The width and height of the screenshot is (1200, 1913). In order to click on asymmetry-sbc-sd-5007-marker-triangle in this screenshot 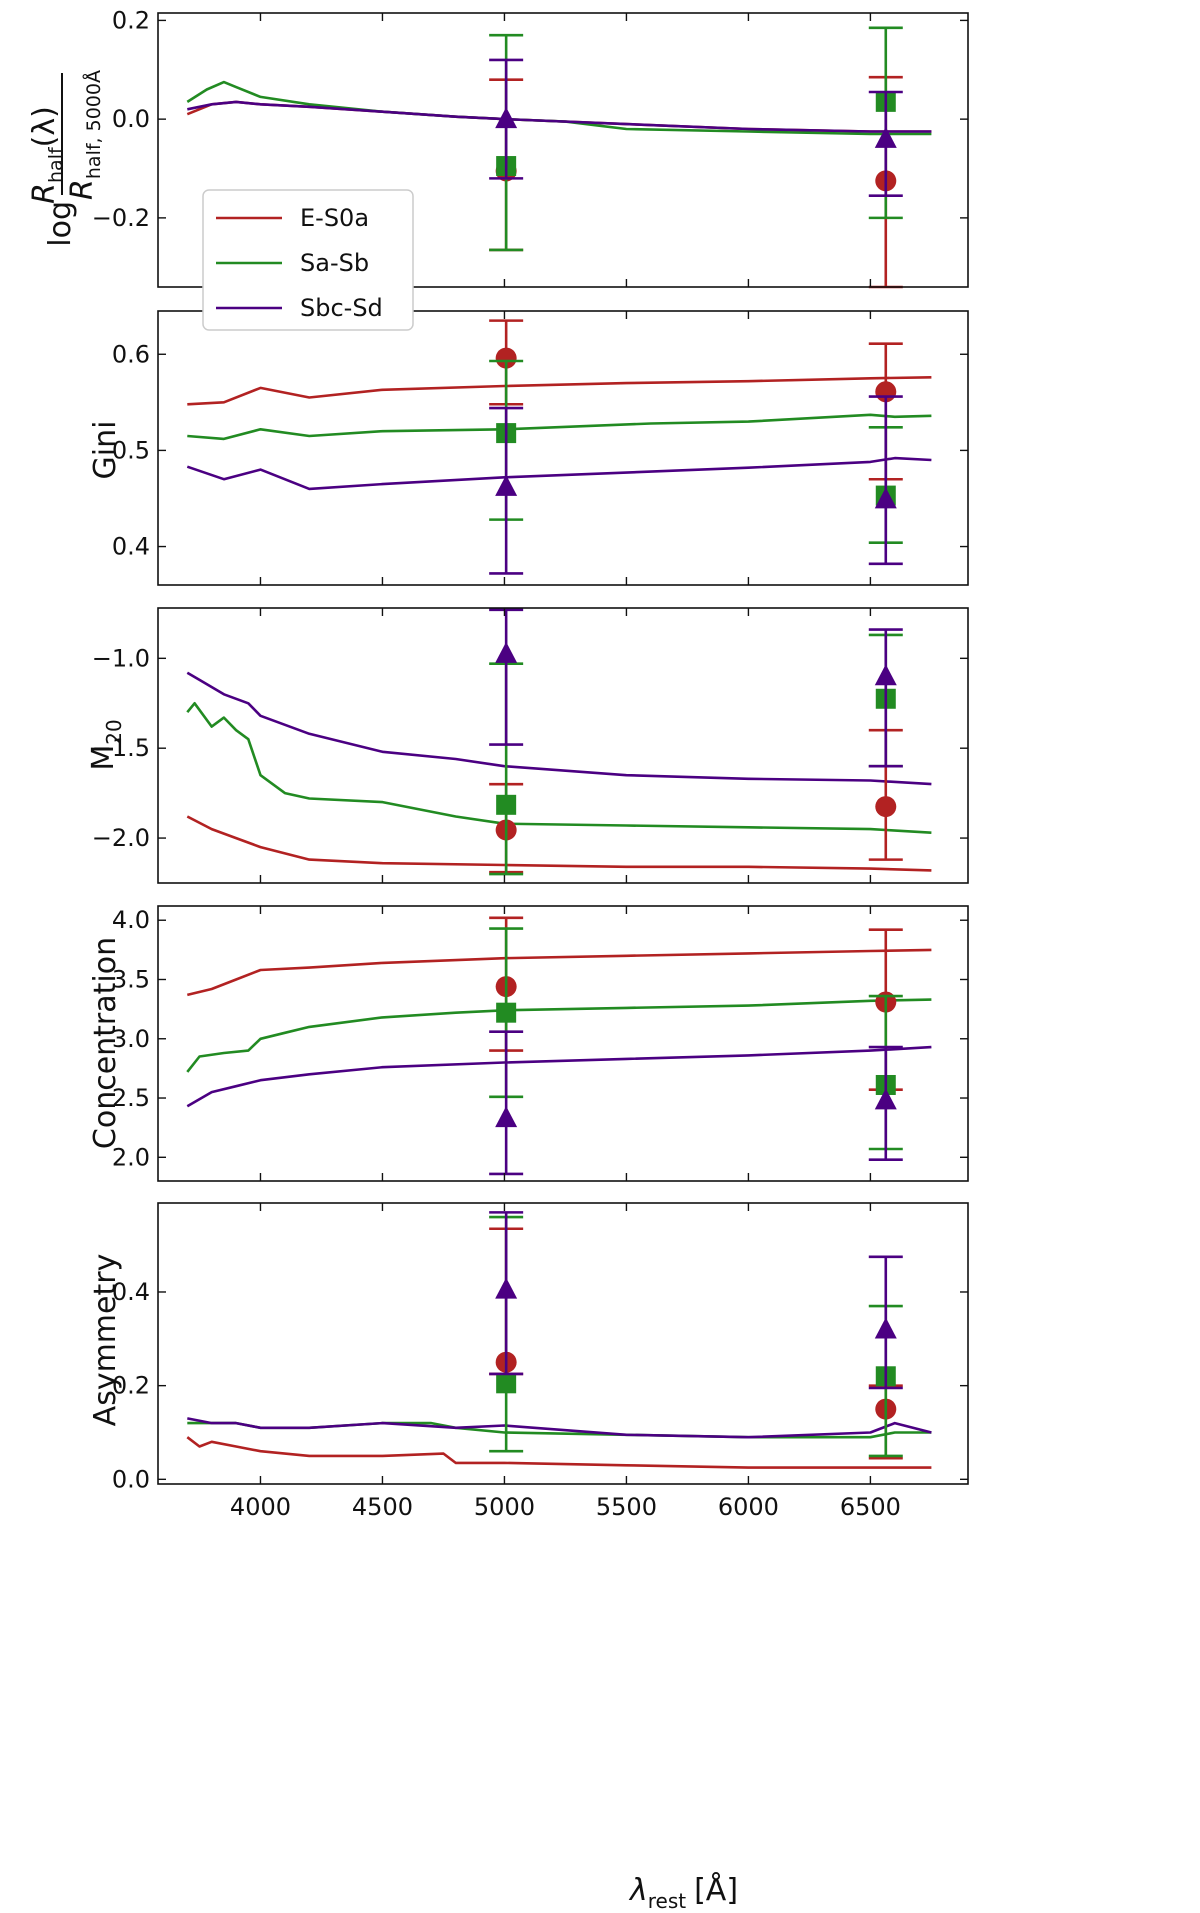, I will do `click(506, 1288)`.